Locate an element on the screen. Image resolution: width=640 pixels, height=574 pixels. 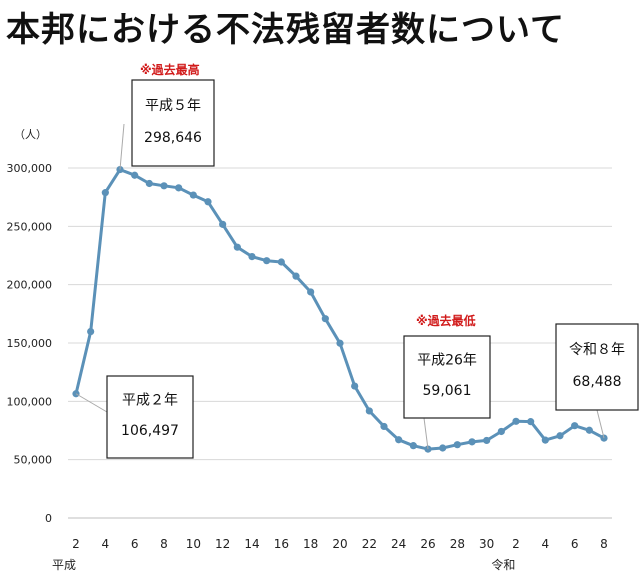
y-tick-label: 200,000 is located at coordinates (30, 285).